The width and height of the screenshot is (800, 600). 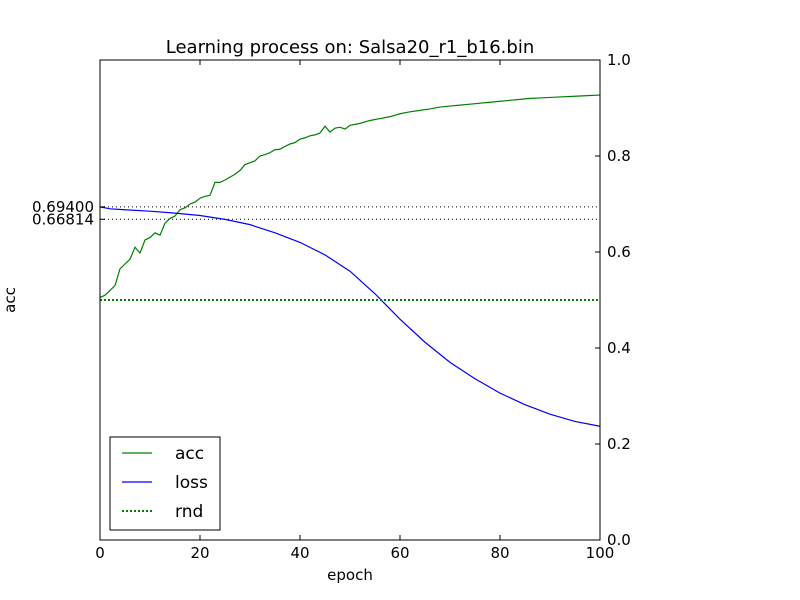 I want to click on y-tick-label: 0.6, so click(x=619, y=252).